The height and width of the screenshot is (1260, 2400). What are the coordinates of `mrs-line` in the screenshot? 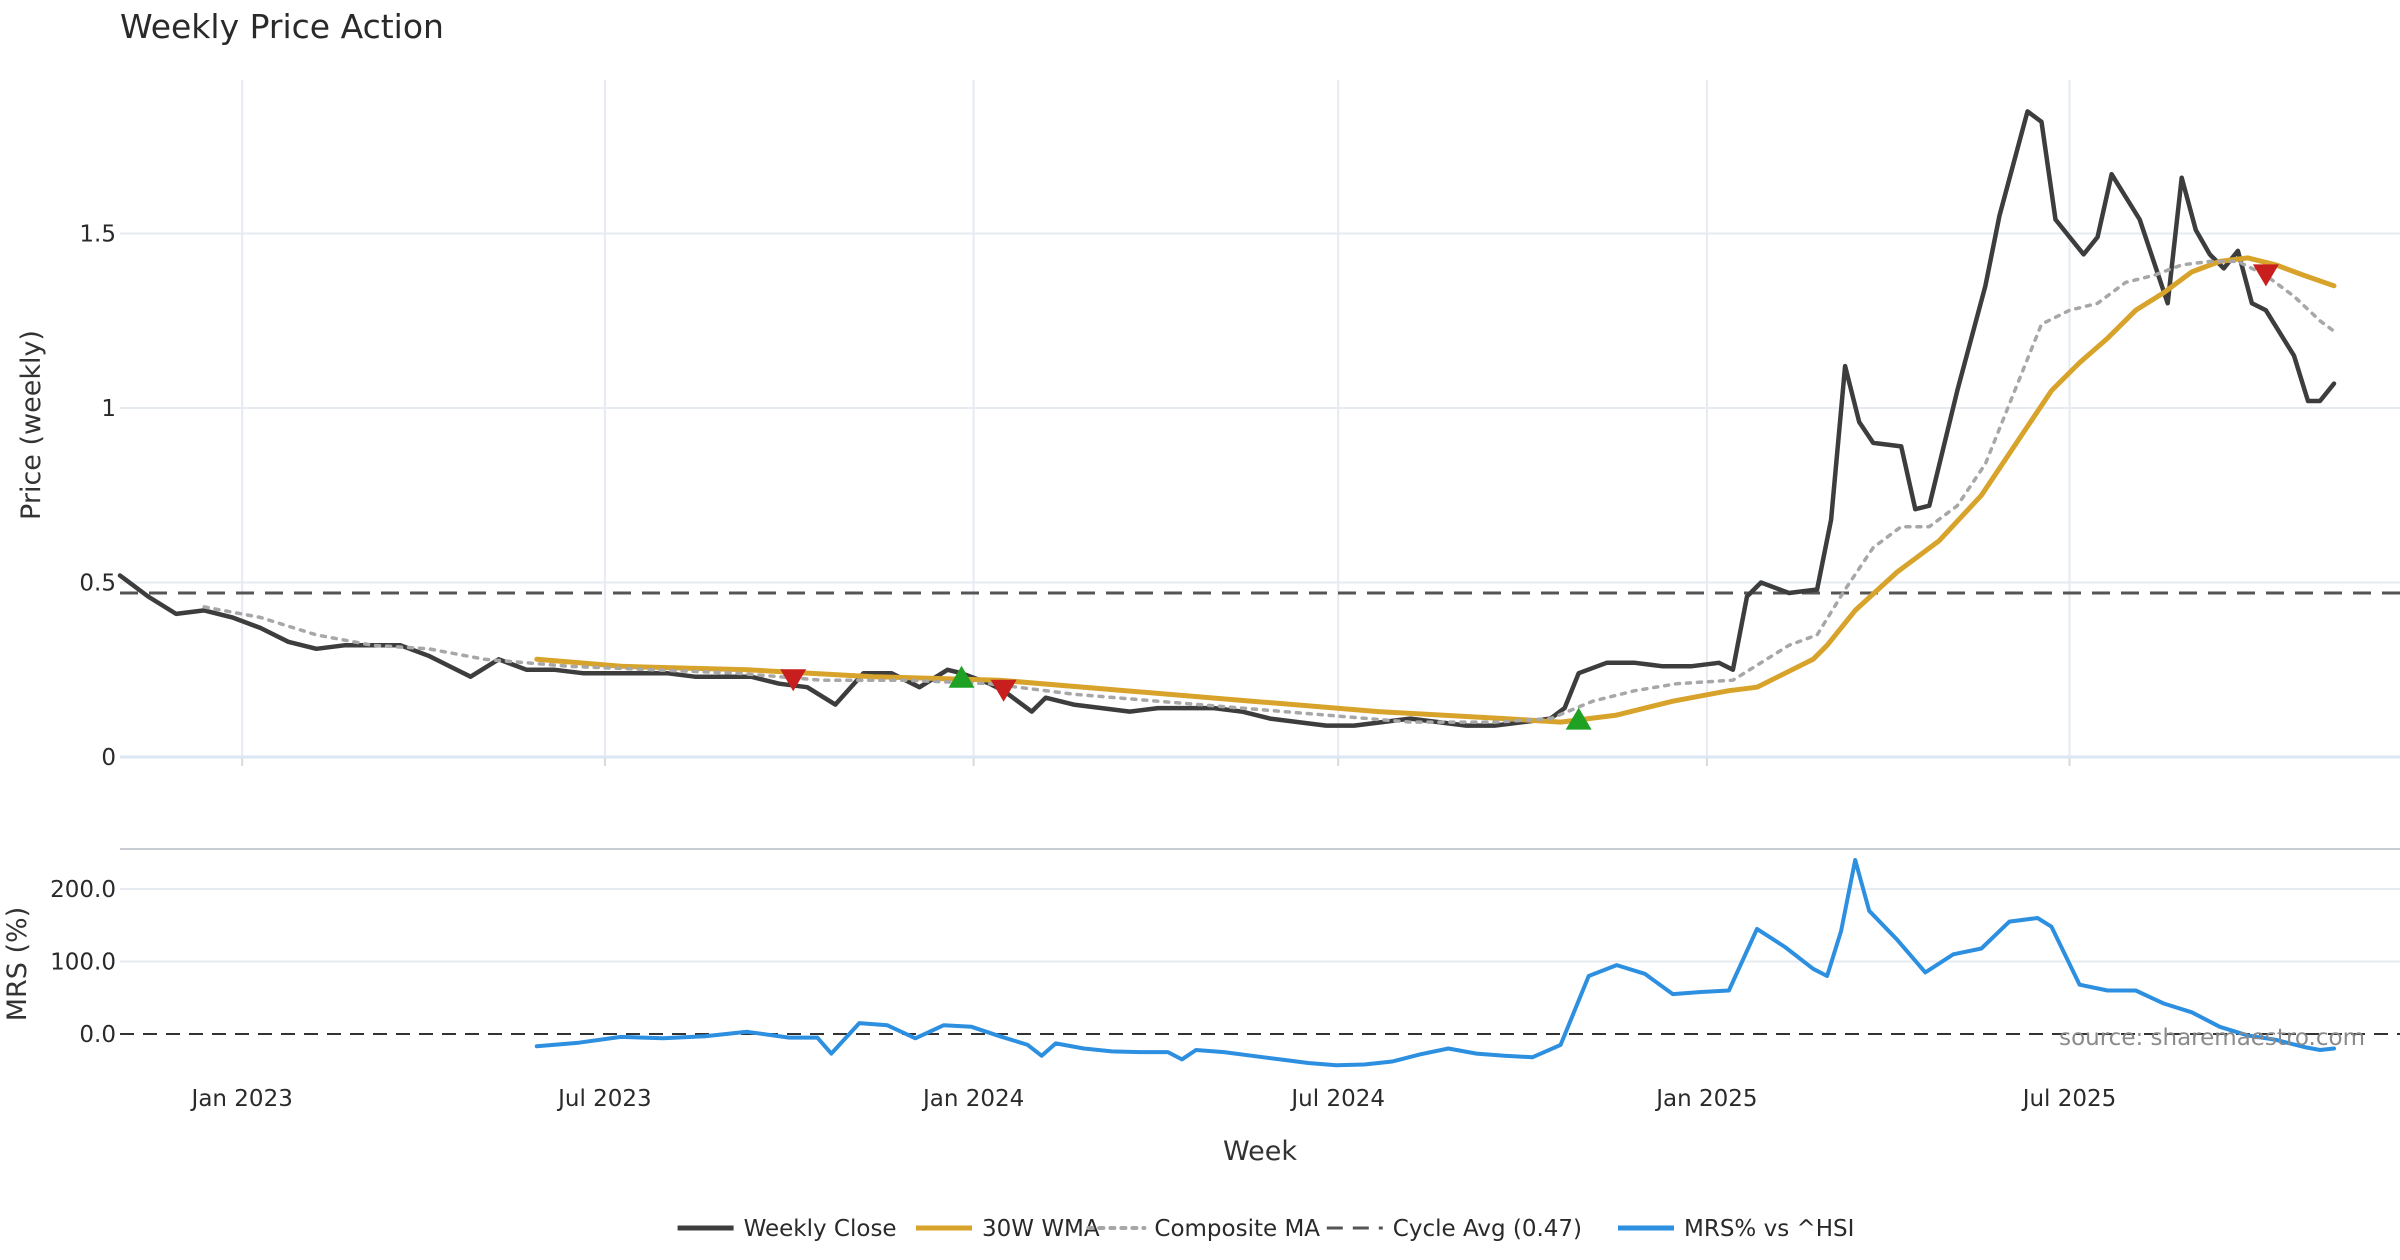 It's located at (1435, 963).